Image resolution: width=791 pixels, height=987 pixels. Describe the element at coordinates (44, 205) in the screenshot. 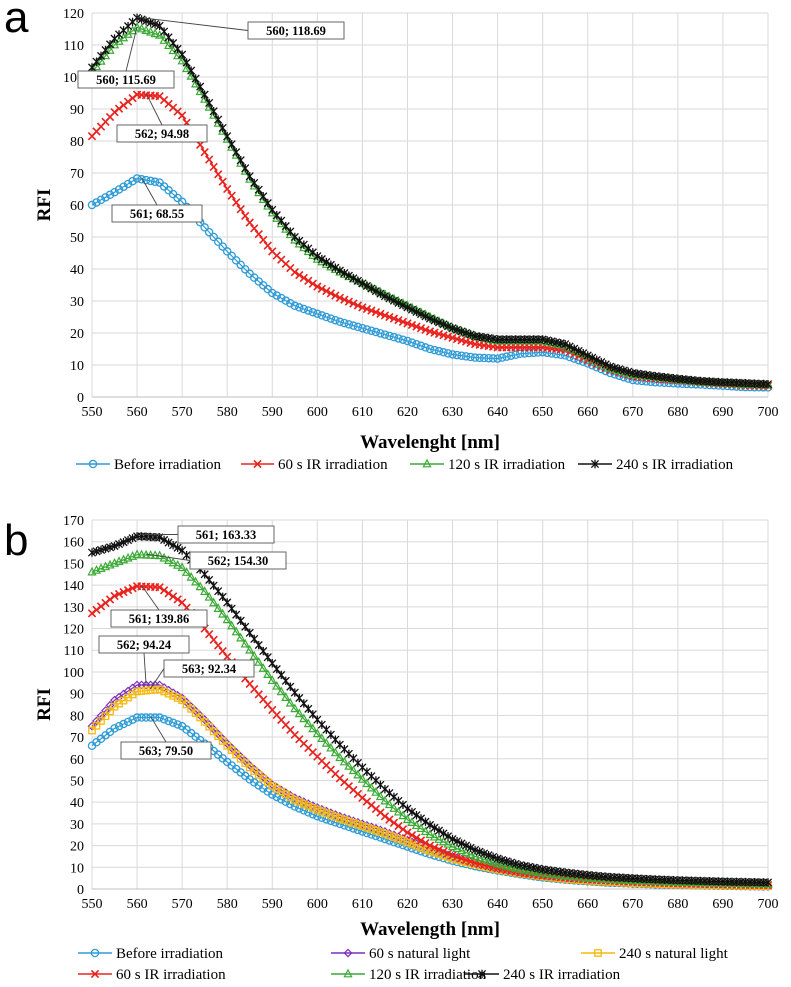

I see `y-axis-title: RFI` at that location.